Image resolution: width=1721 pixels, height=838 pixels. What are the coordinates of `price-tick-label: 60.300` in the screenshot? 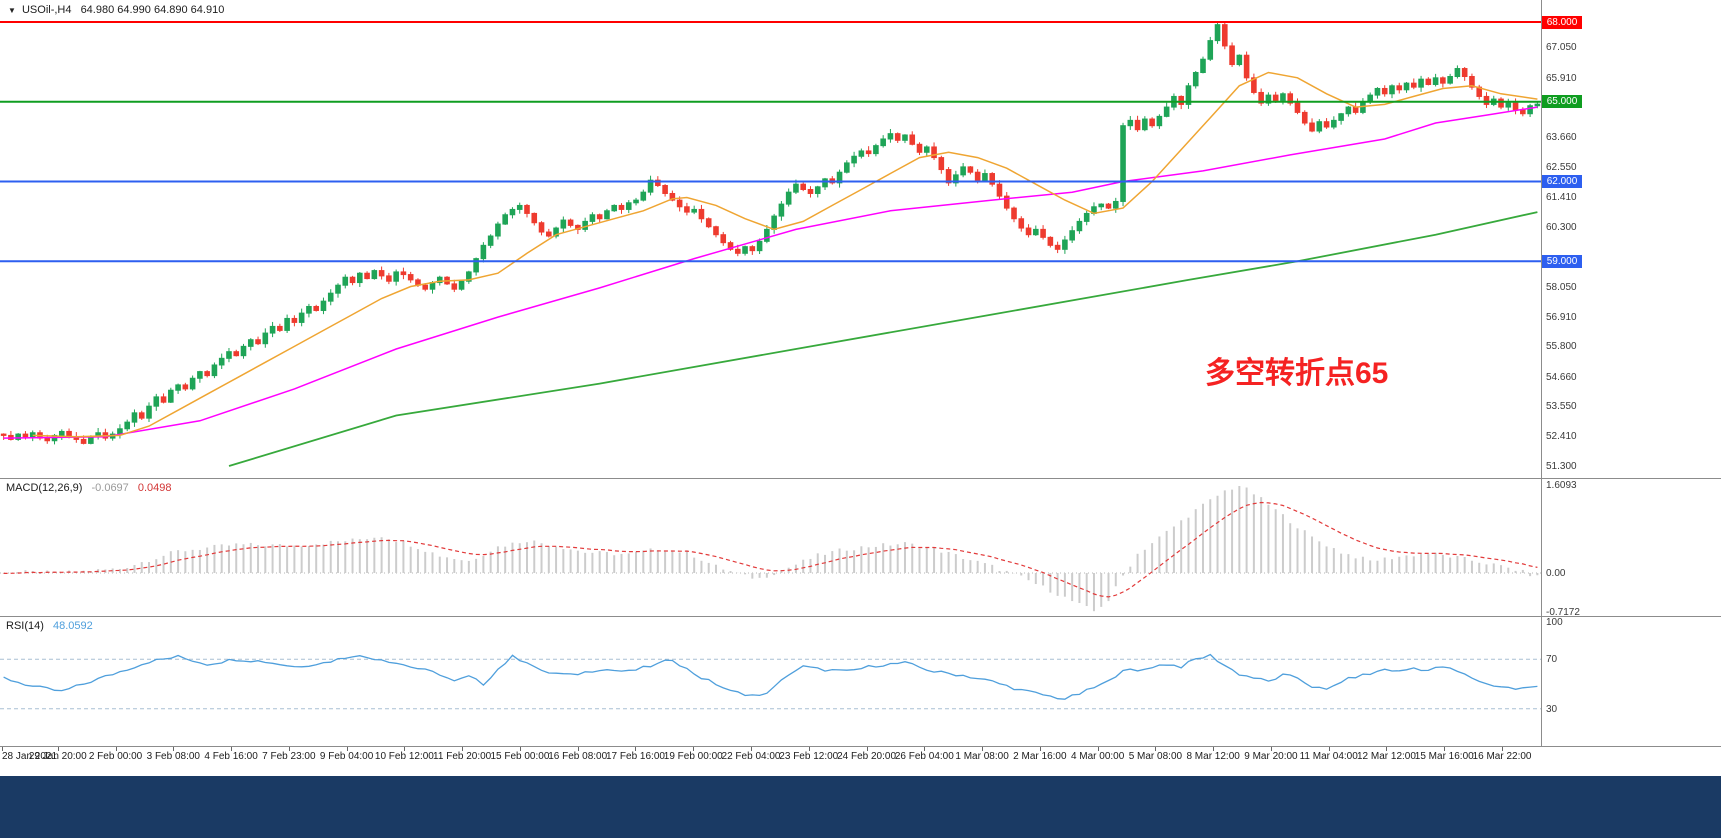 It's located at (1561, 227).